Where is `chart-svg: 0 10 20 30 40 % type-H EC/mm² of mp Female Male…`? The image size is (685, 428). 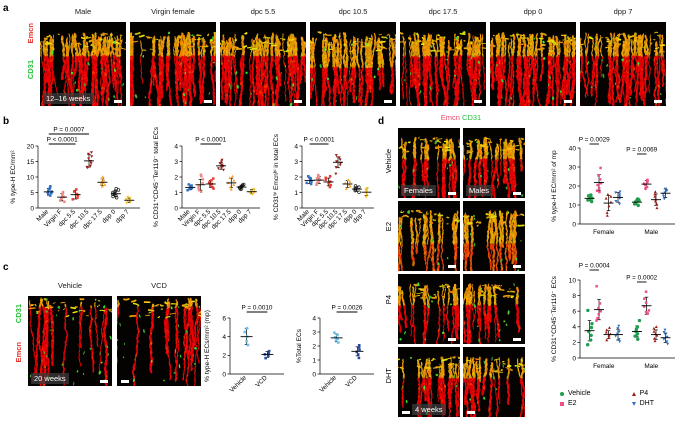 chart-svg: 0 10 20 30 40 % type-H EC/mm² of mp Female Male… is located at coordinates (613, 186).